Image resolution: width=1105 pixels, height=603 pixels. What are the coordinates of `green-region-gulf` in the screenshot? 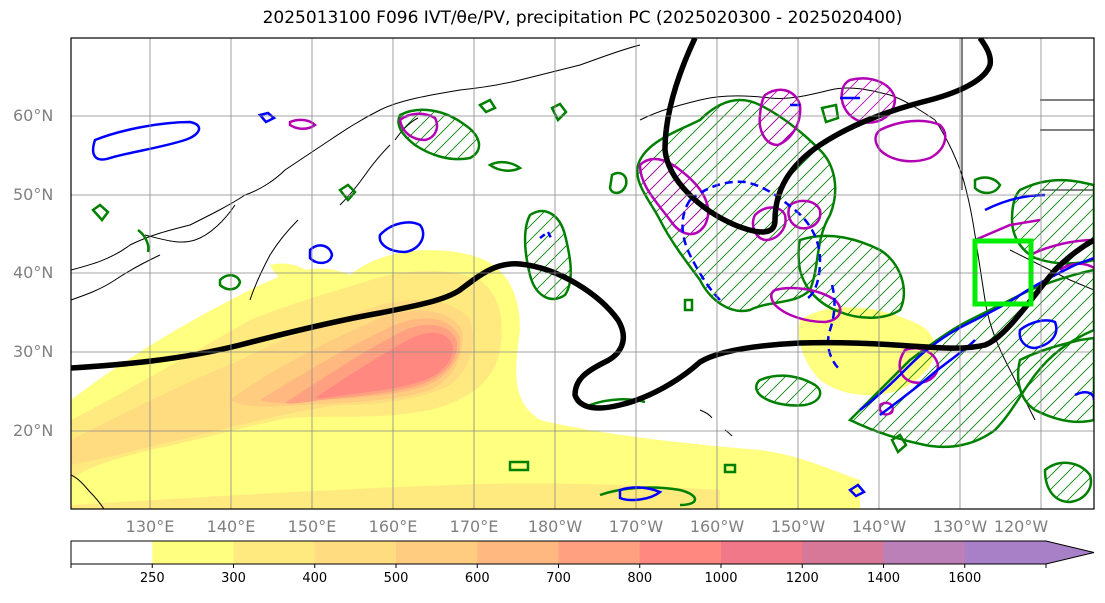 It's located at (851, 276).